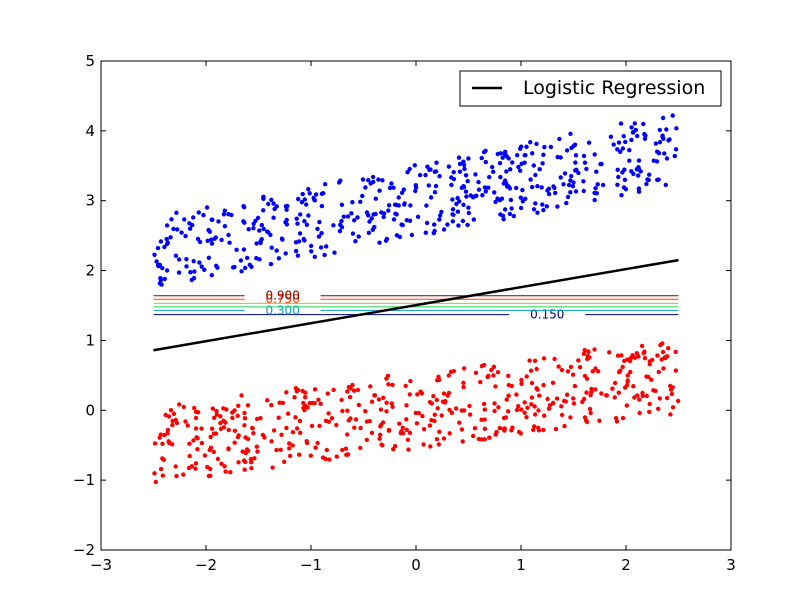 This screenshot has height=612, width=812. Describe the element at coordinates (90, 340) in the screenshot. I see `y-tick-label: 1` at that location.